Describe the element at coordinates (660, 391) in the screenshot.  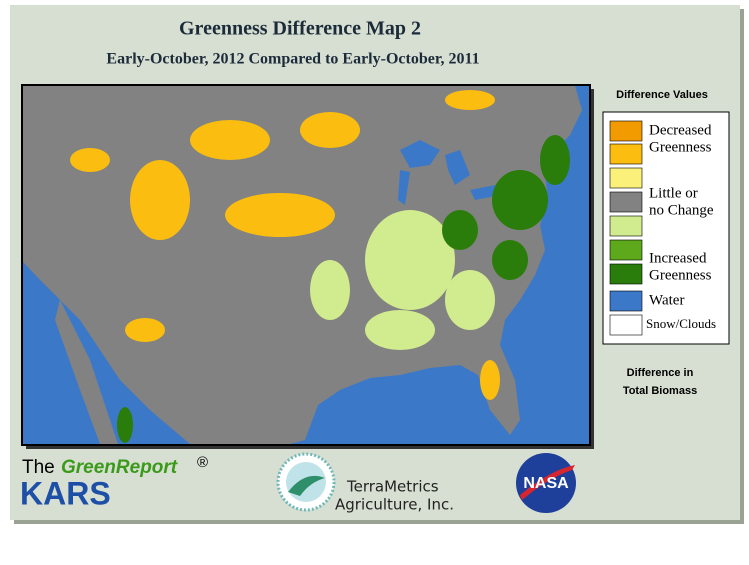
I see `caption: Total Biomass` at that location.